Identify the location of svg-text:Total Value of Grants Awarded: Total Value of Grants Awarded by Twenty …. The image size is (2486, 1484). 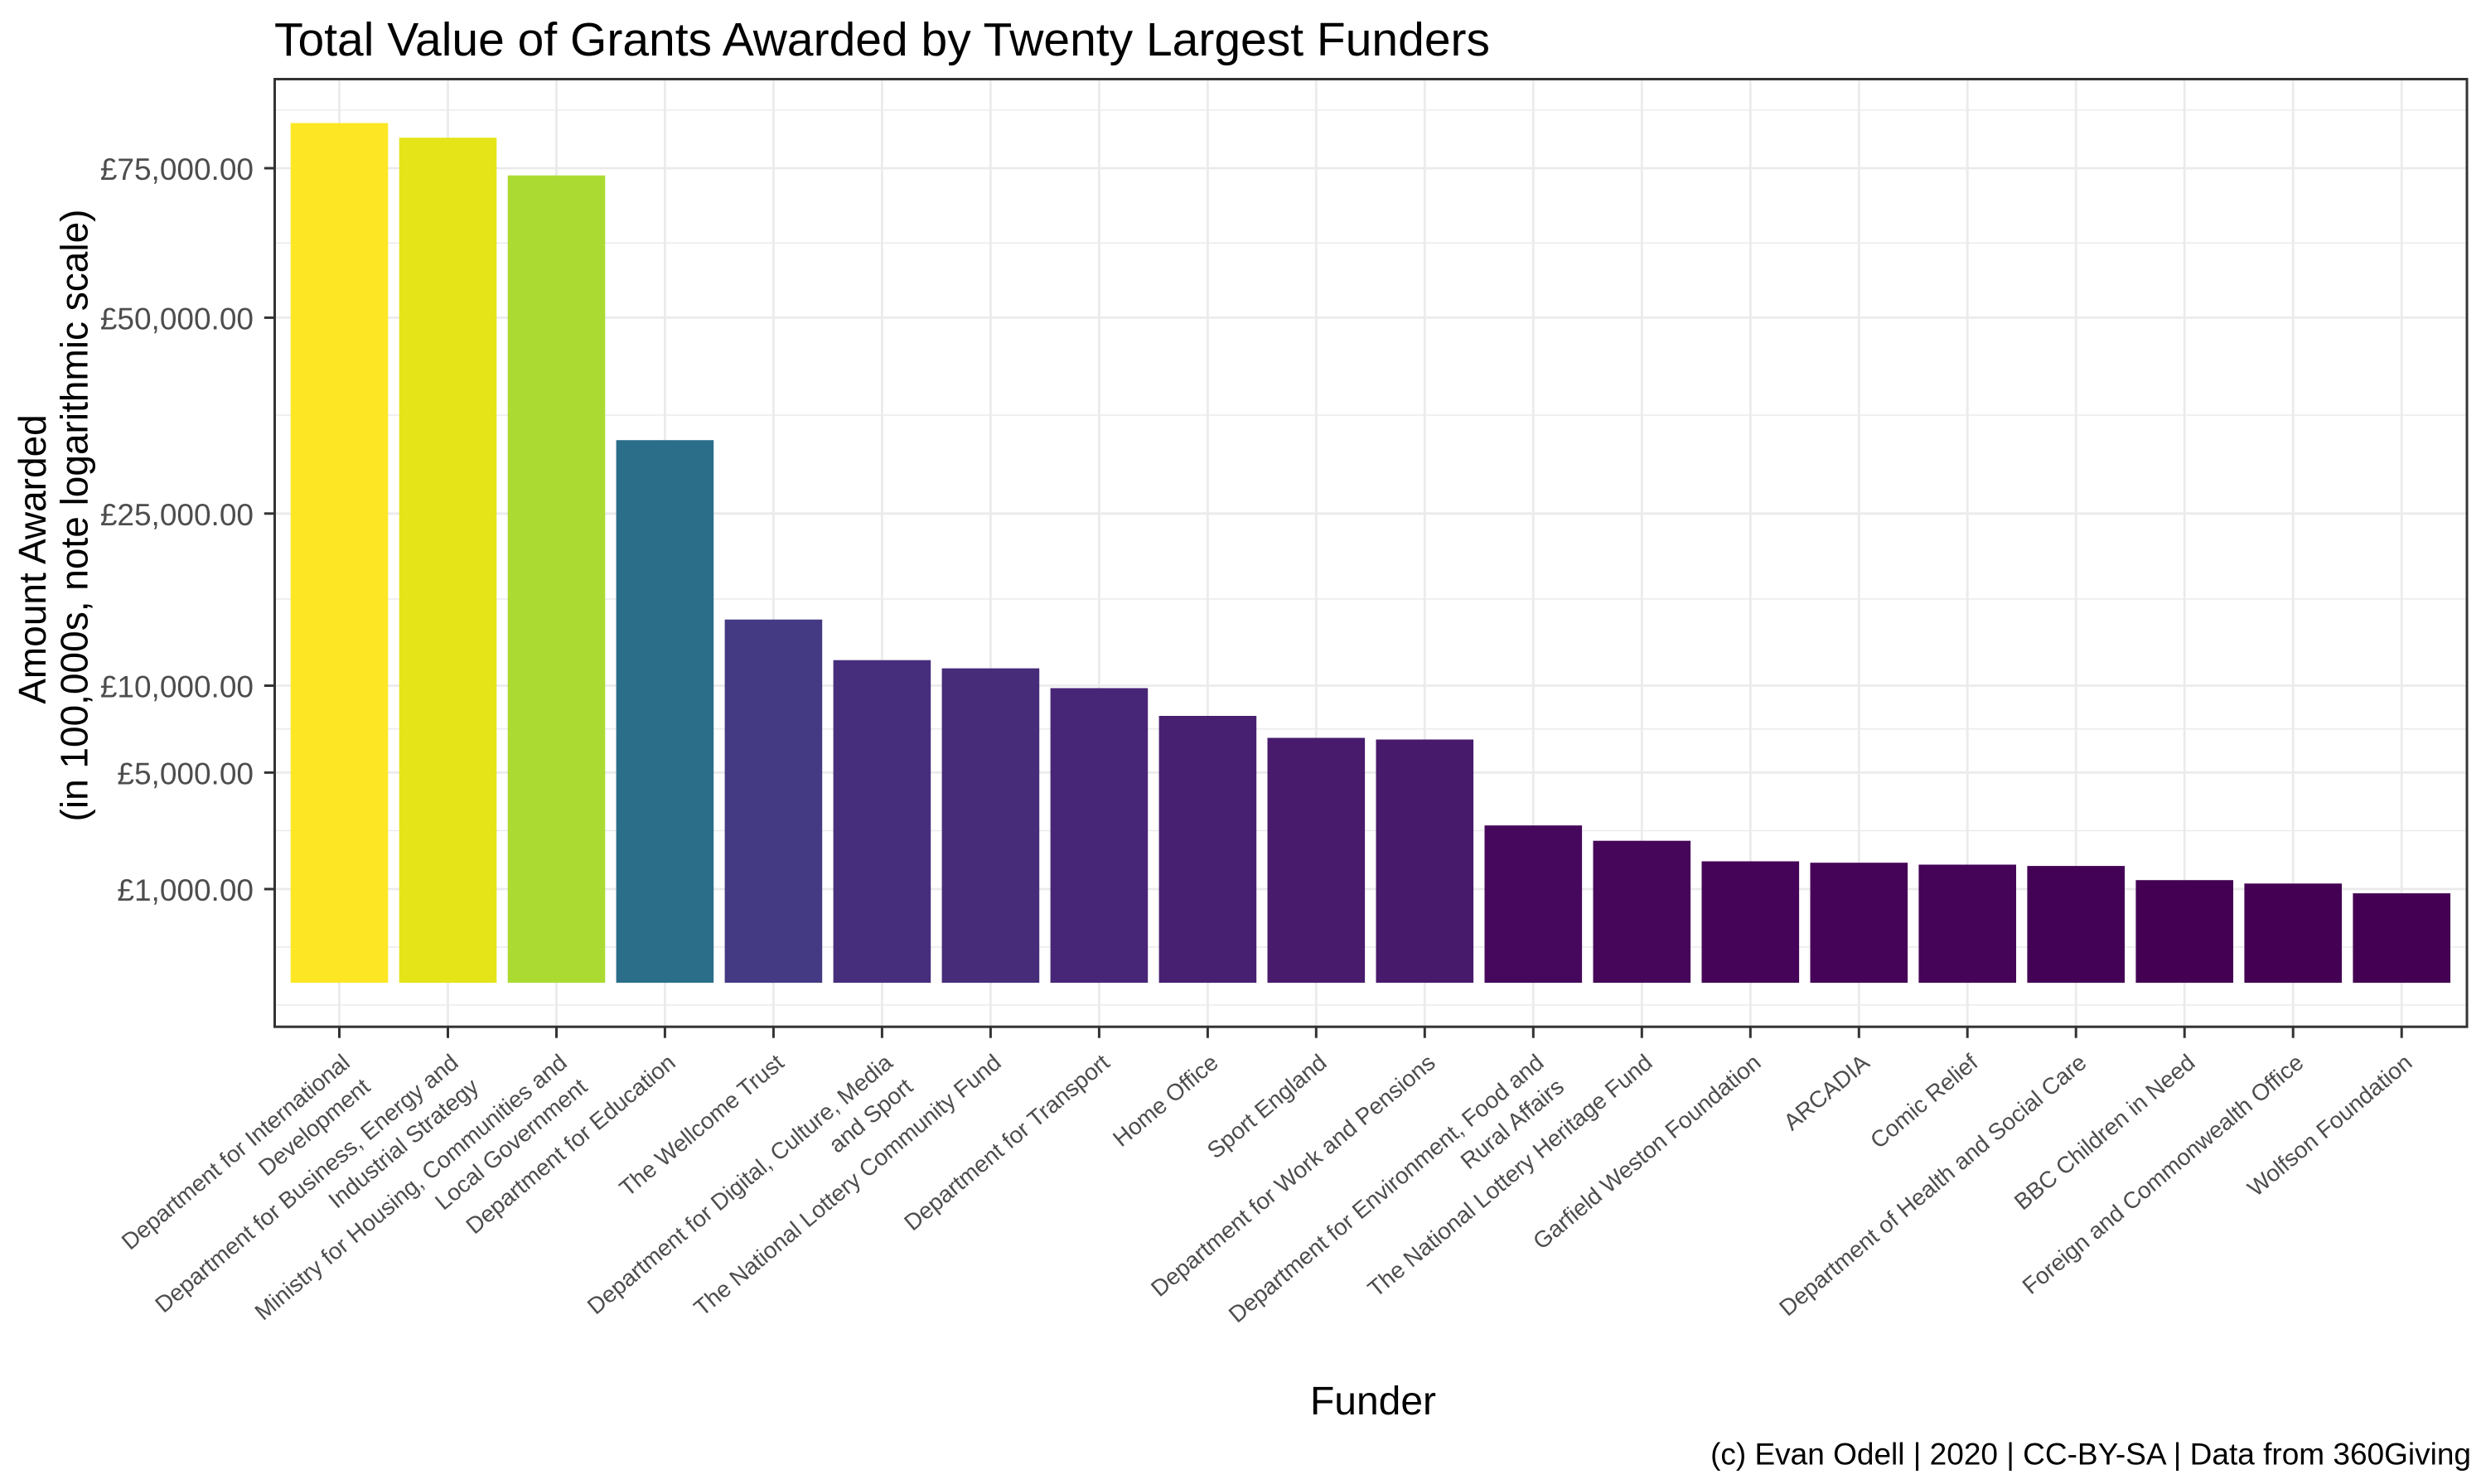
(882, 39).